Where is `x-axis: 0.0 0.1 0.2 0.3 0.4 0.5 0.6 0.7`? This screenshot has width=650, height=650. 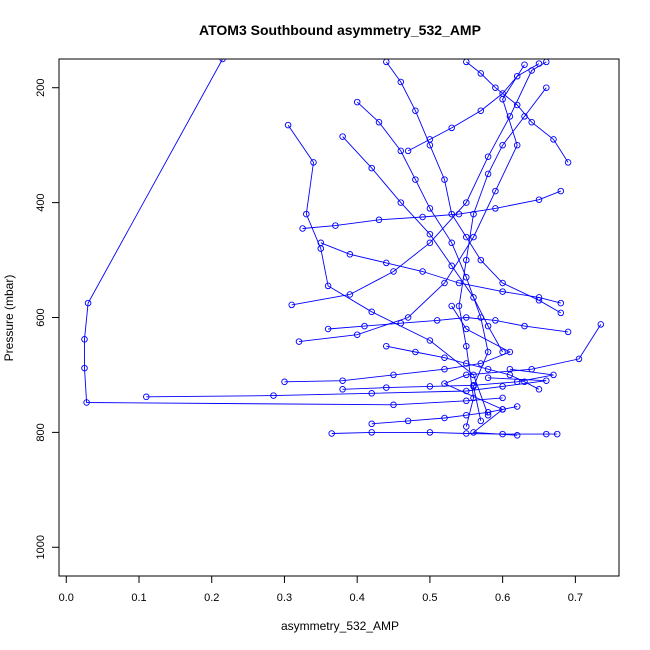 x-axis: 0.0 0.1 0.2 0.3 0.4 0.5 0.6 0.7 is located at coordinates (321, 589).